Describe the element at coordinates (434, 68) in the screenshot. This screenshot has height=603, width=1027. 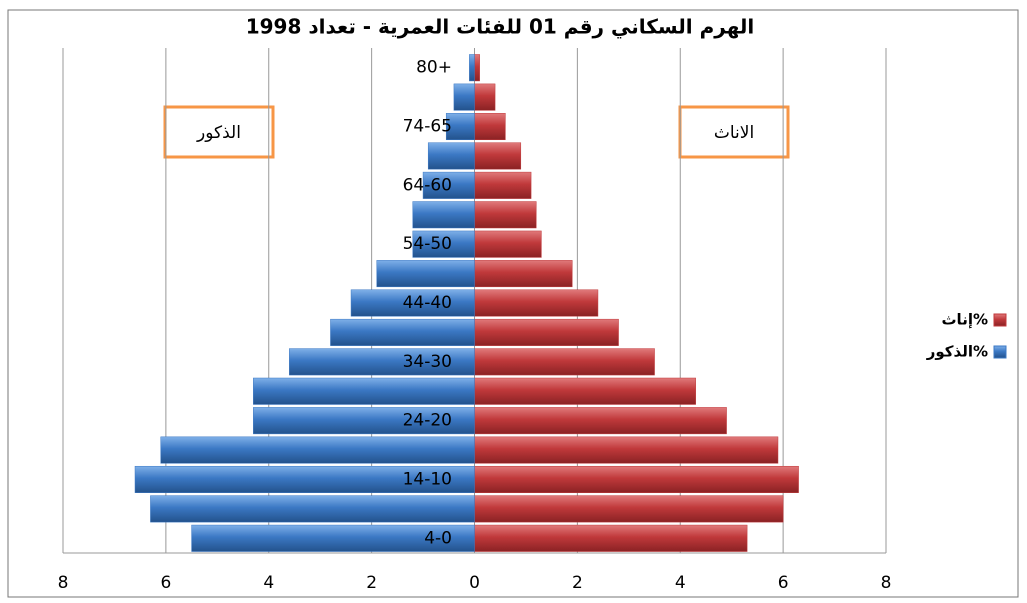
I see `y-tick-label: 80+` at that location.